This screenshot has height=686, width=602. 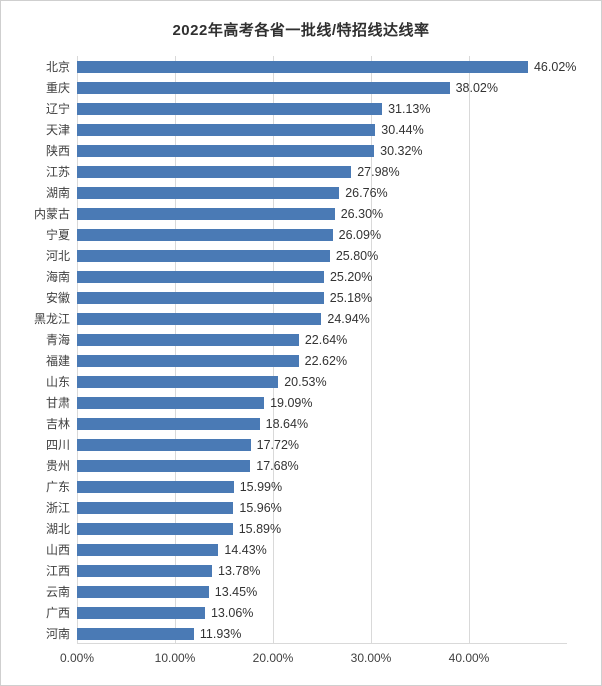 What do you see at coordinates (277, 465) in the screenshot?
I see `value-label: 17.68%` at bounding box center [277, 465].